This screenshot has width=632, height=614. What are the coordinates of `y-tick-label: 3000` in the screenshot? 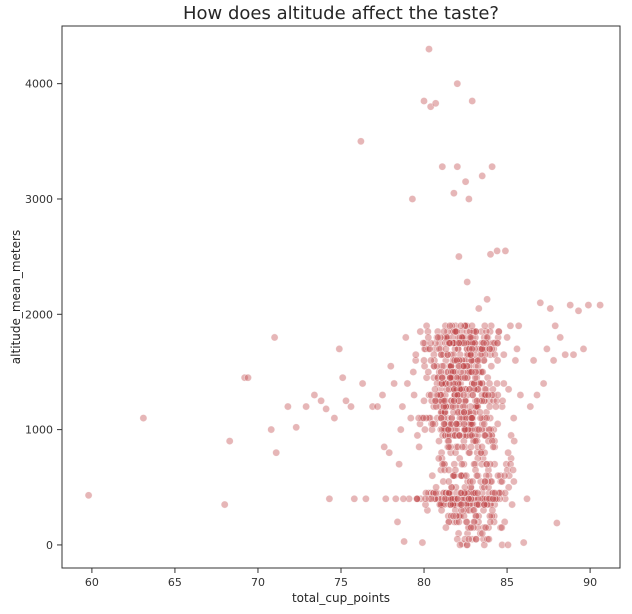 It's located at (39, 199).